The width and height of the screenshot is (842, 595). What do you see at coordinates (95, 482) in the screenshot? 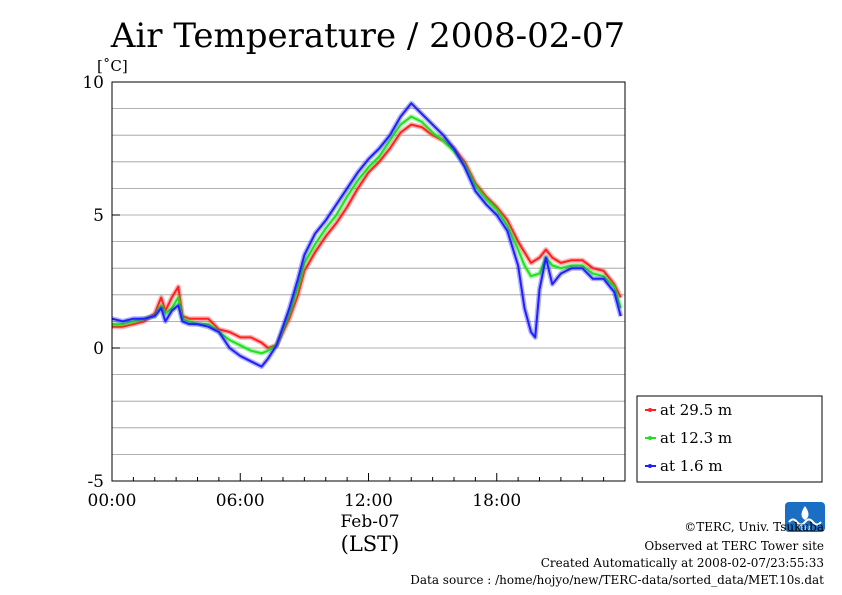
I see `y-tick-label: -5` at bounding box center [95, 482].